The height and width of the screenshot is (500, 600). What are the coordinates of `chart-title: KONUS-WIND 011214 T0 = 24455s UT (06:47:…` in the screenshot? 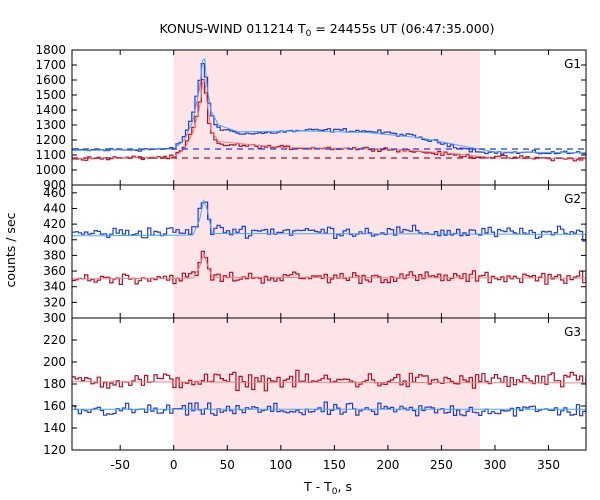 It's located at (326, 30).